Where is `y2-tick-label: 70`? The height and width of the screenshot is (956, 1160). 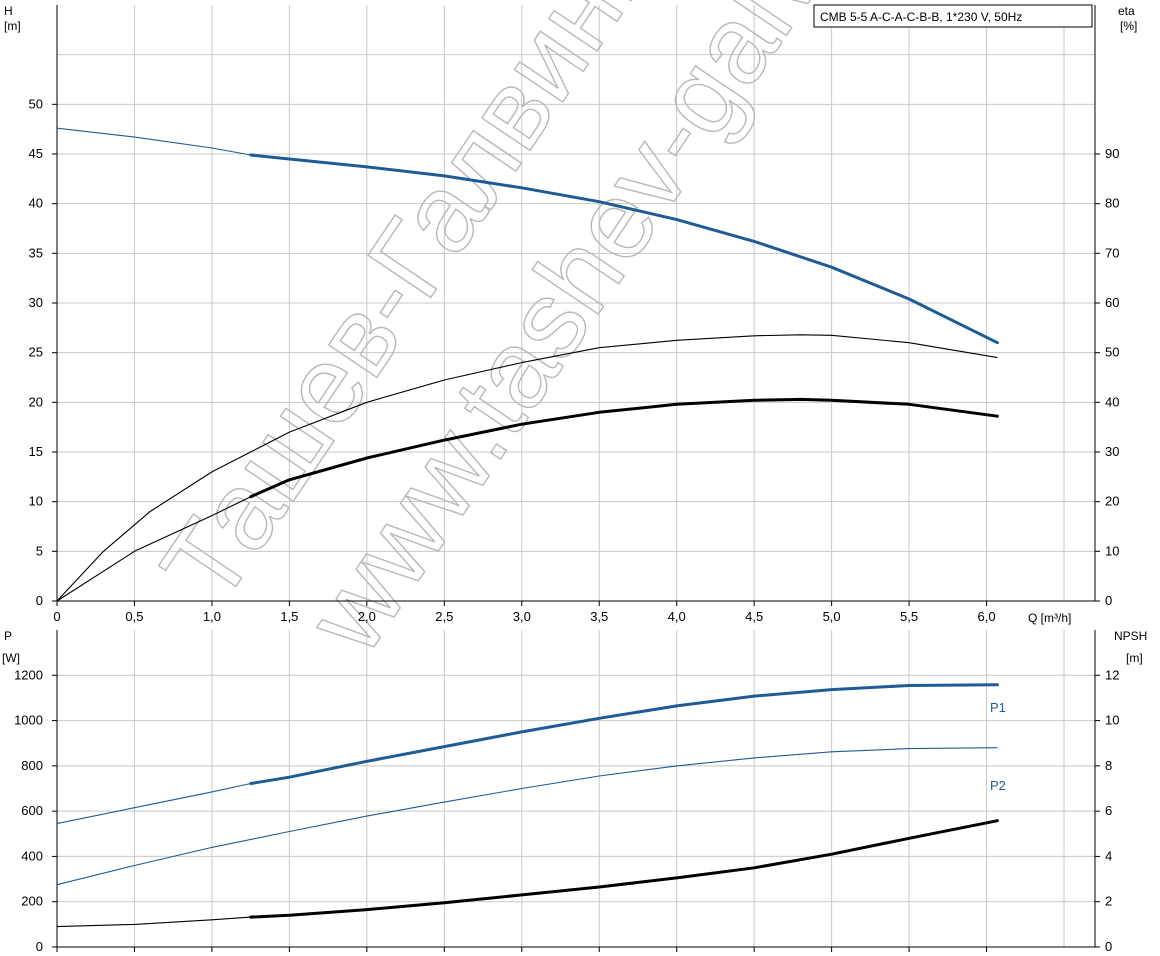
y2-tick-label: 70 is located at coordinates (1112, 252).